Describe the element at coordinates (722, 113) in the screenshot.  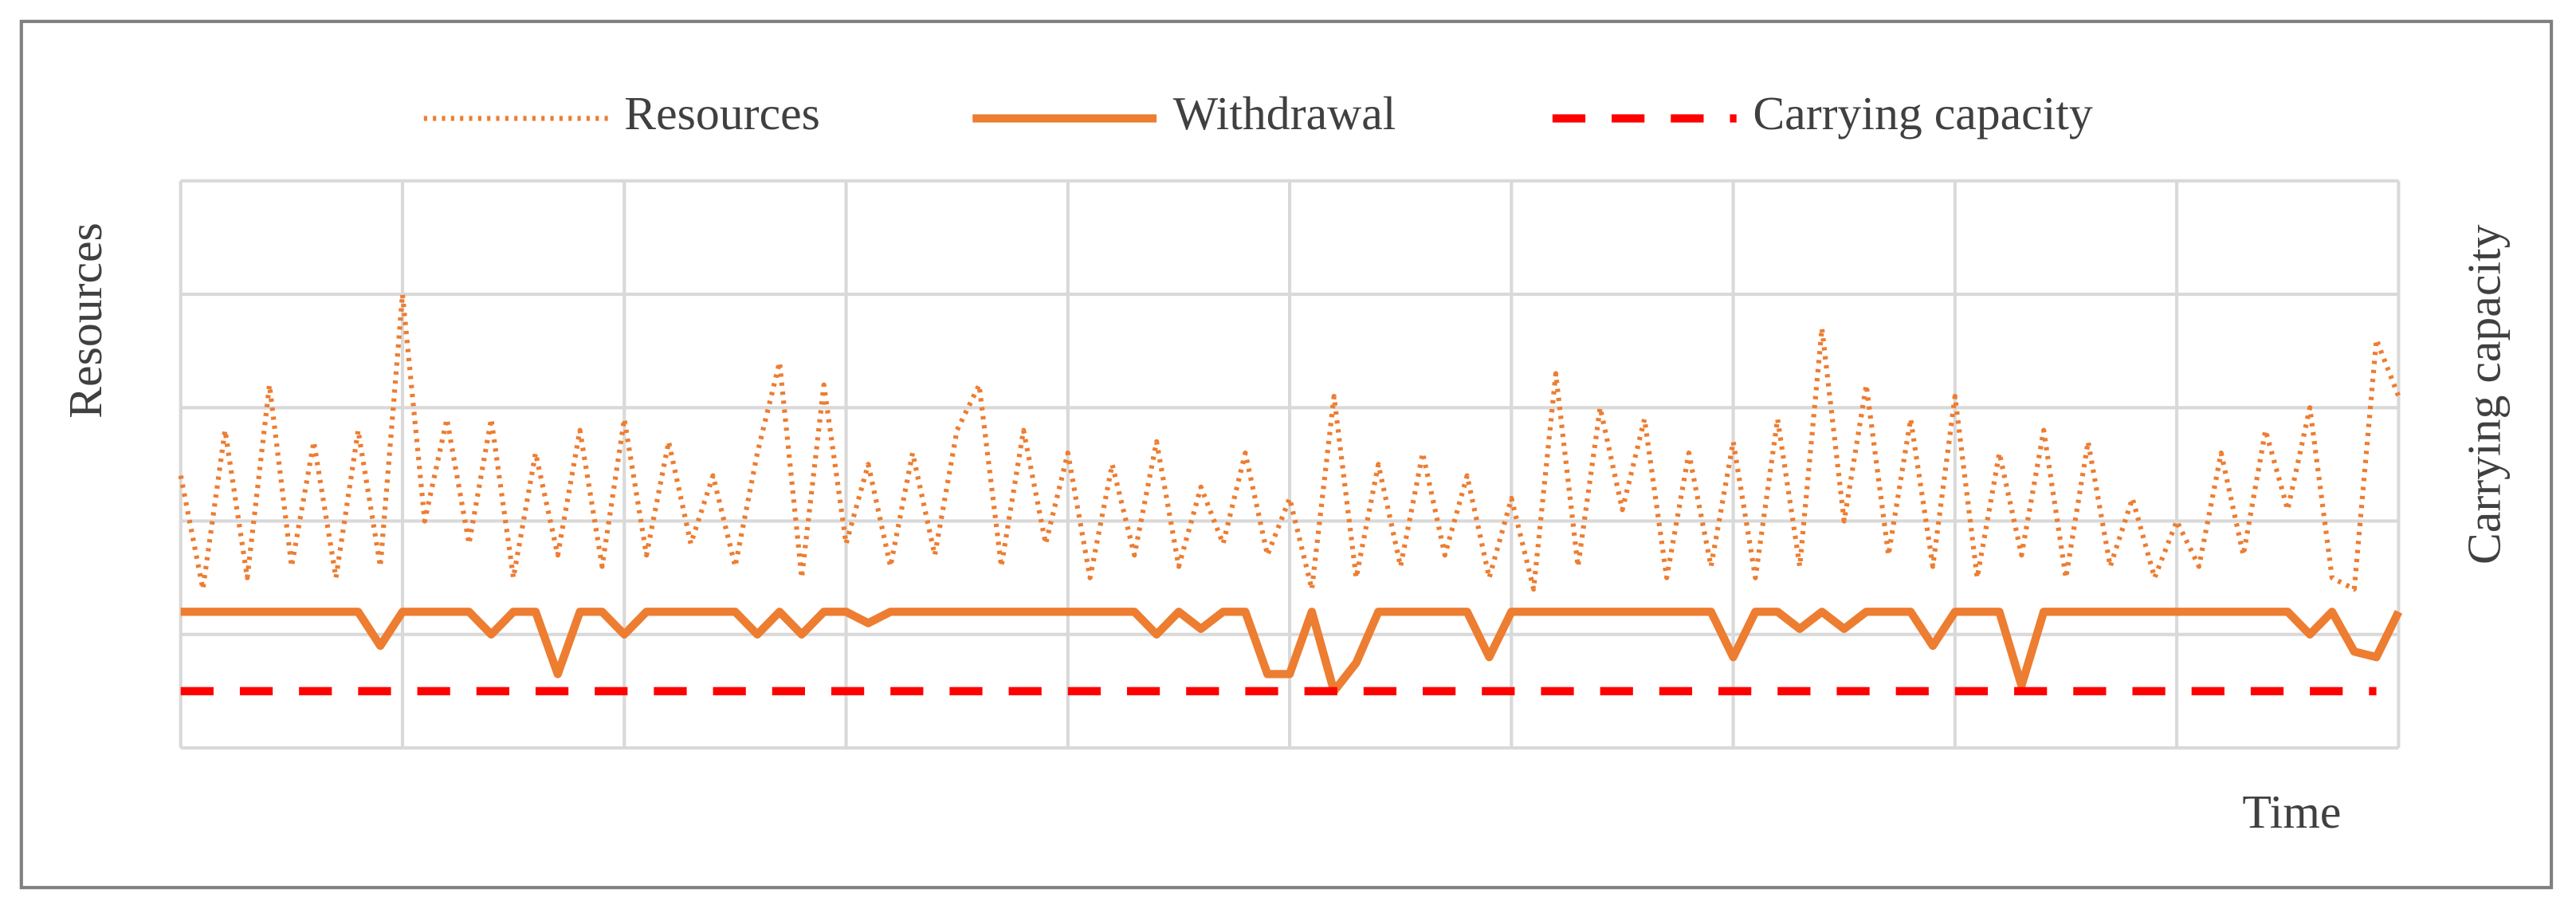
I see `legend-label: Resources` at that location.